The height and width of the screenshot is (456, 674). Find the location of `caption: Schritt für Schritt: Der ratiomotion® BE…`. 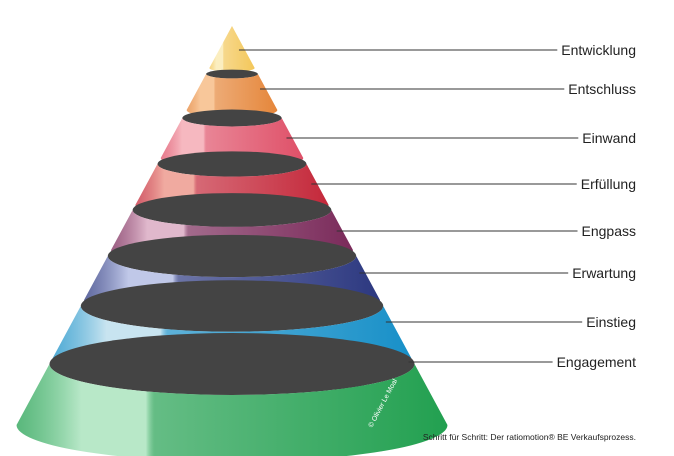

caption: Schritt für Schritt: Der ratiomotion® BE… is located at coordinates (529, 437).